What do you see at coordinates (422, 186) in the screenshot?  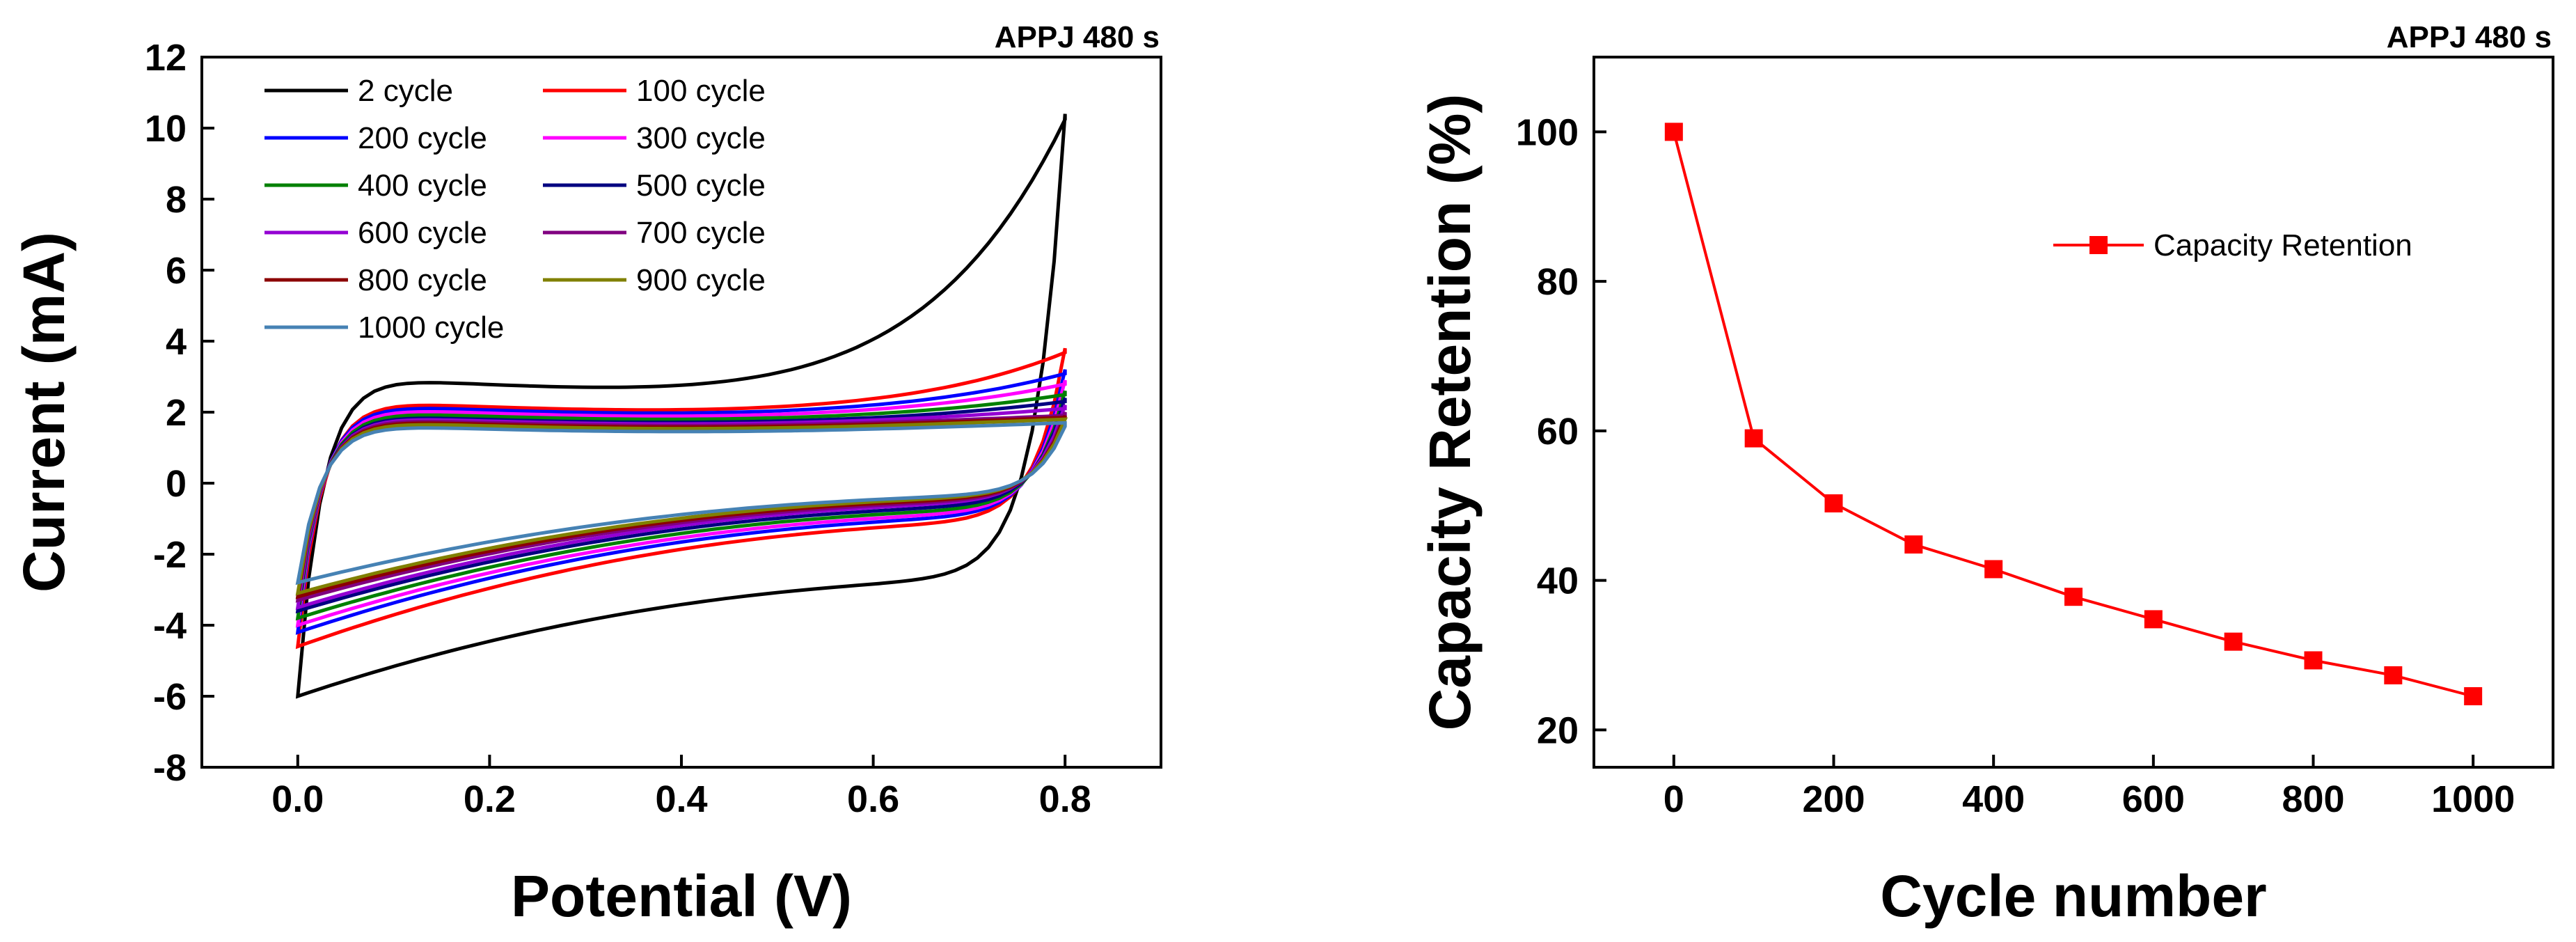 I see `cv-legend-label: 400 cycle` at bounding box center [422, 186].